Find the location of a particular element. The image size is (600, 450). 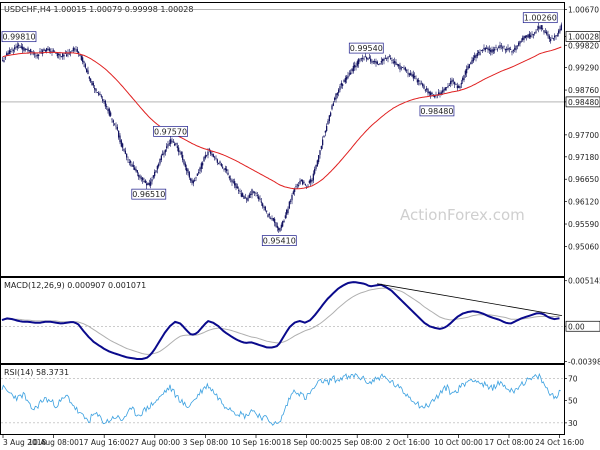

price-axis-tick-label: 1.00028 is located at coordinates (583, 36).